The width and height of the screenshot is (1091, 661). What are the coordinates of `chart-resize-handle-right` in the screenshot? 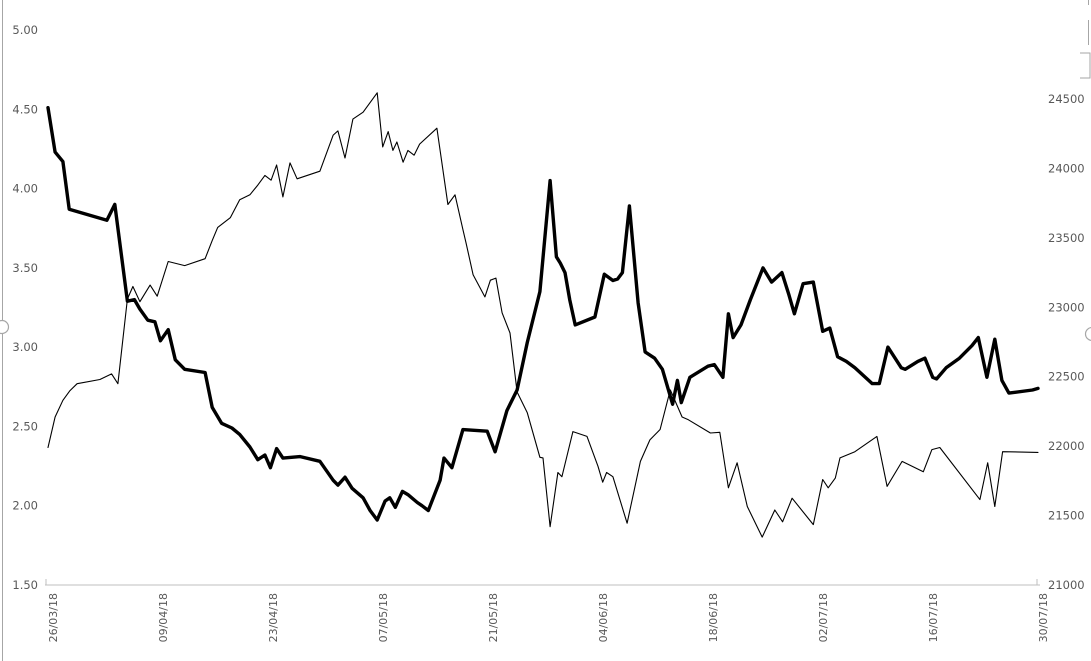 It's located at (1087, 334).